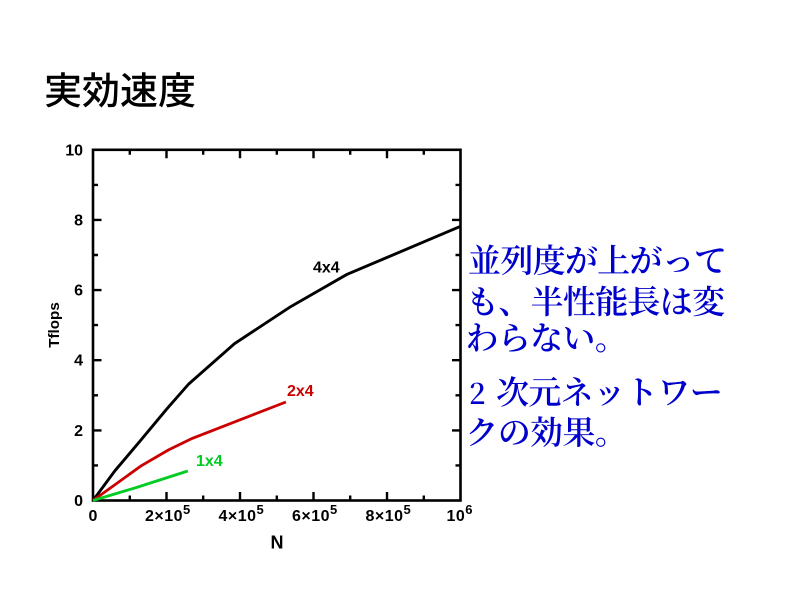 The width and height of the screenshot is (800, 600). Describe the element at coordinates (78, 361) in the screenshot. I see `svg-text: 4` at that location.